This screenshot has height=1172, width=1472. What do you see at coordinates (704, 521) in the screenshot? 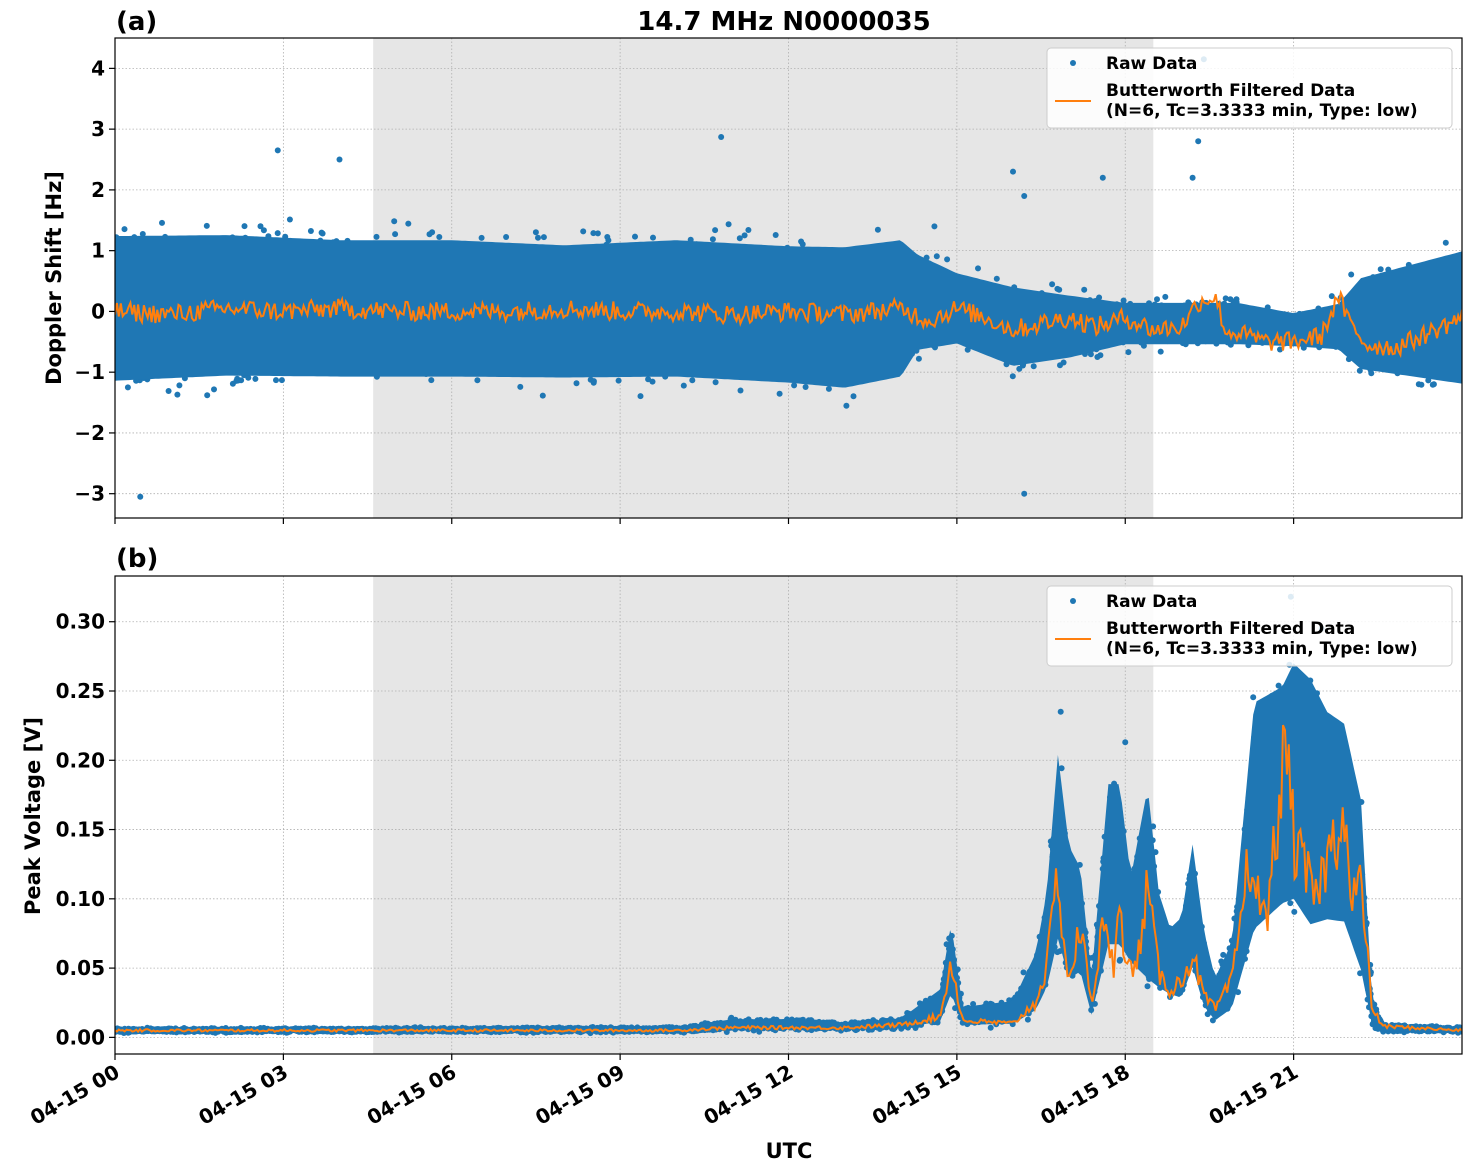
I see `panel-a-x-ticks` at bounding box center [704, 521].